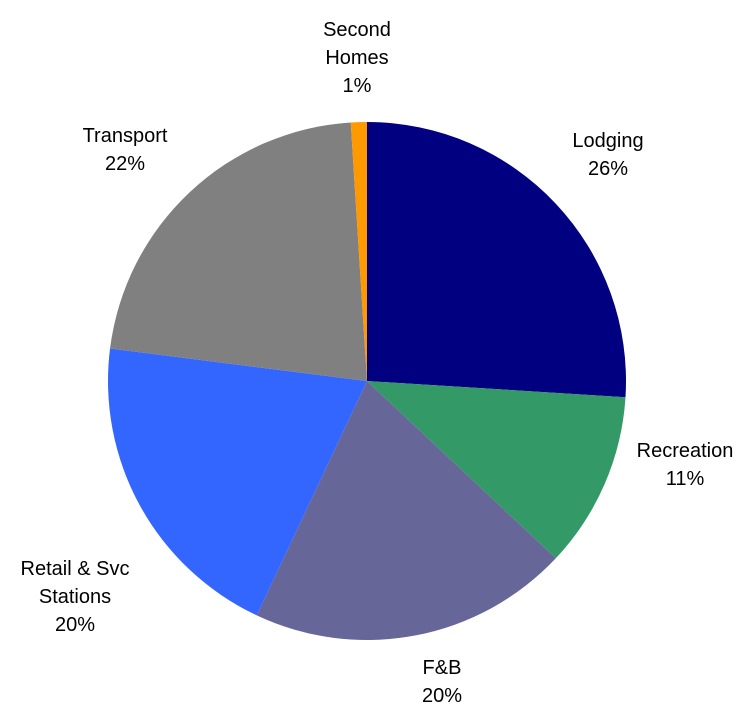  I want to click on slice-label: Second Homes 1%, so click(357, 58).